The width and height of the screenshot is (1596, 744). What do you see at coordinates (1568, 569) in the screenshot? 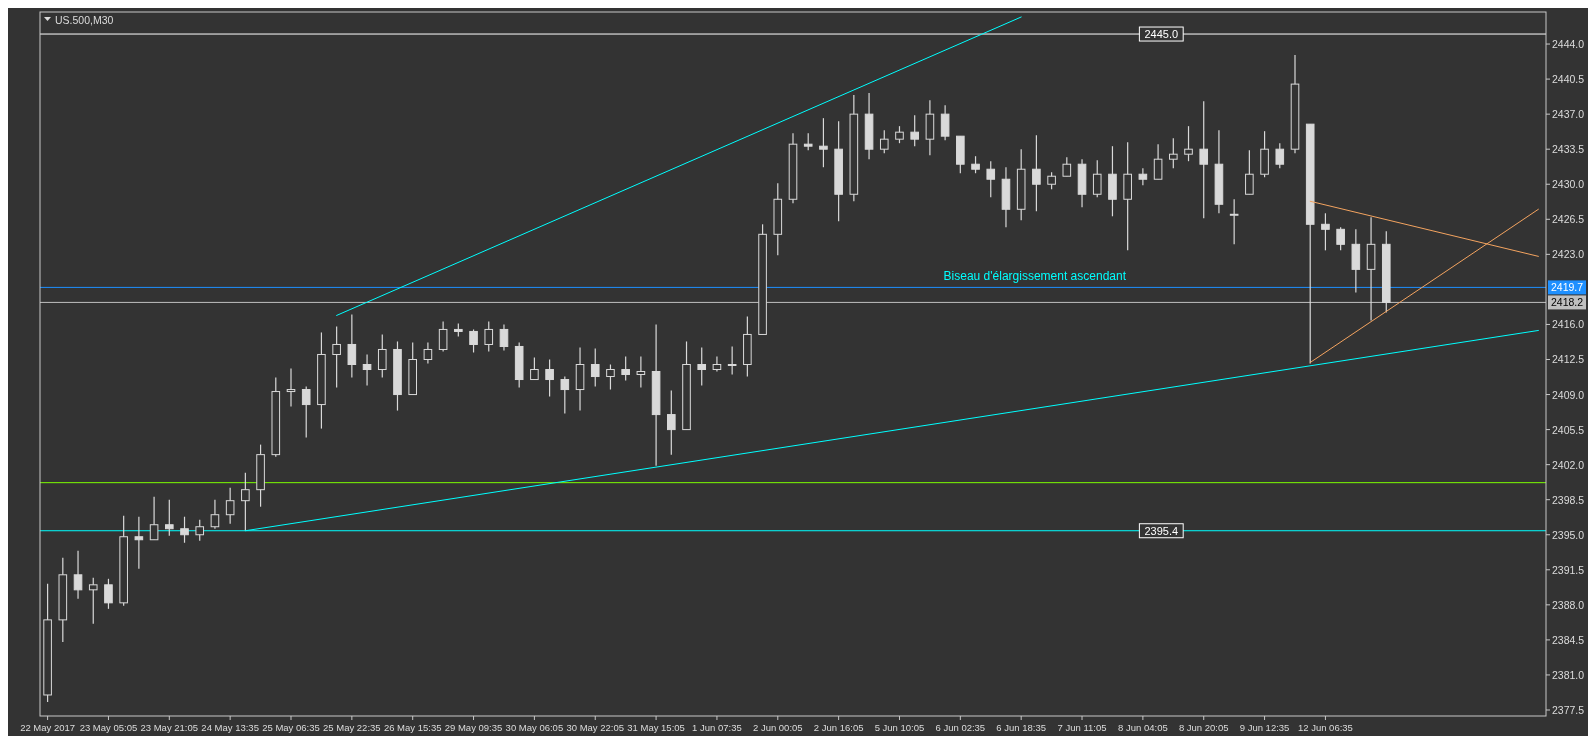
I see `y-tick-label: 2391.5` at bounding box center [1568, 569].